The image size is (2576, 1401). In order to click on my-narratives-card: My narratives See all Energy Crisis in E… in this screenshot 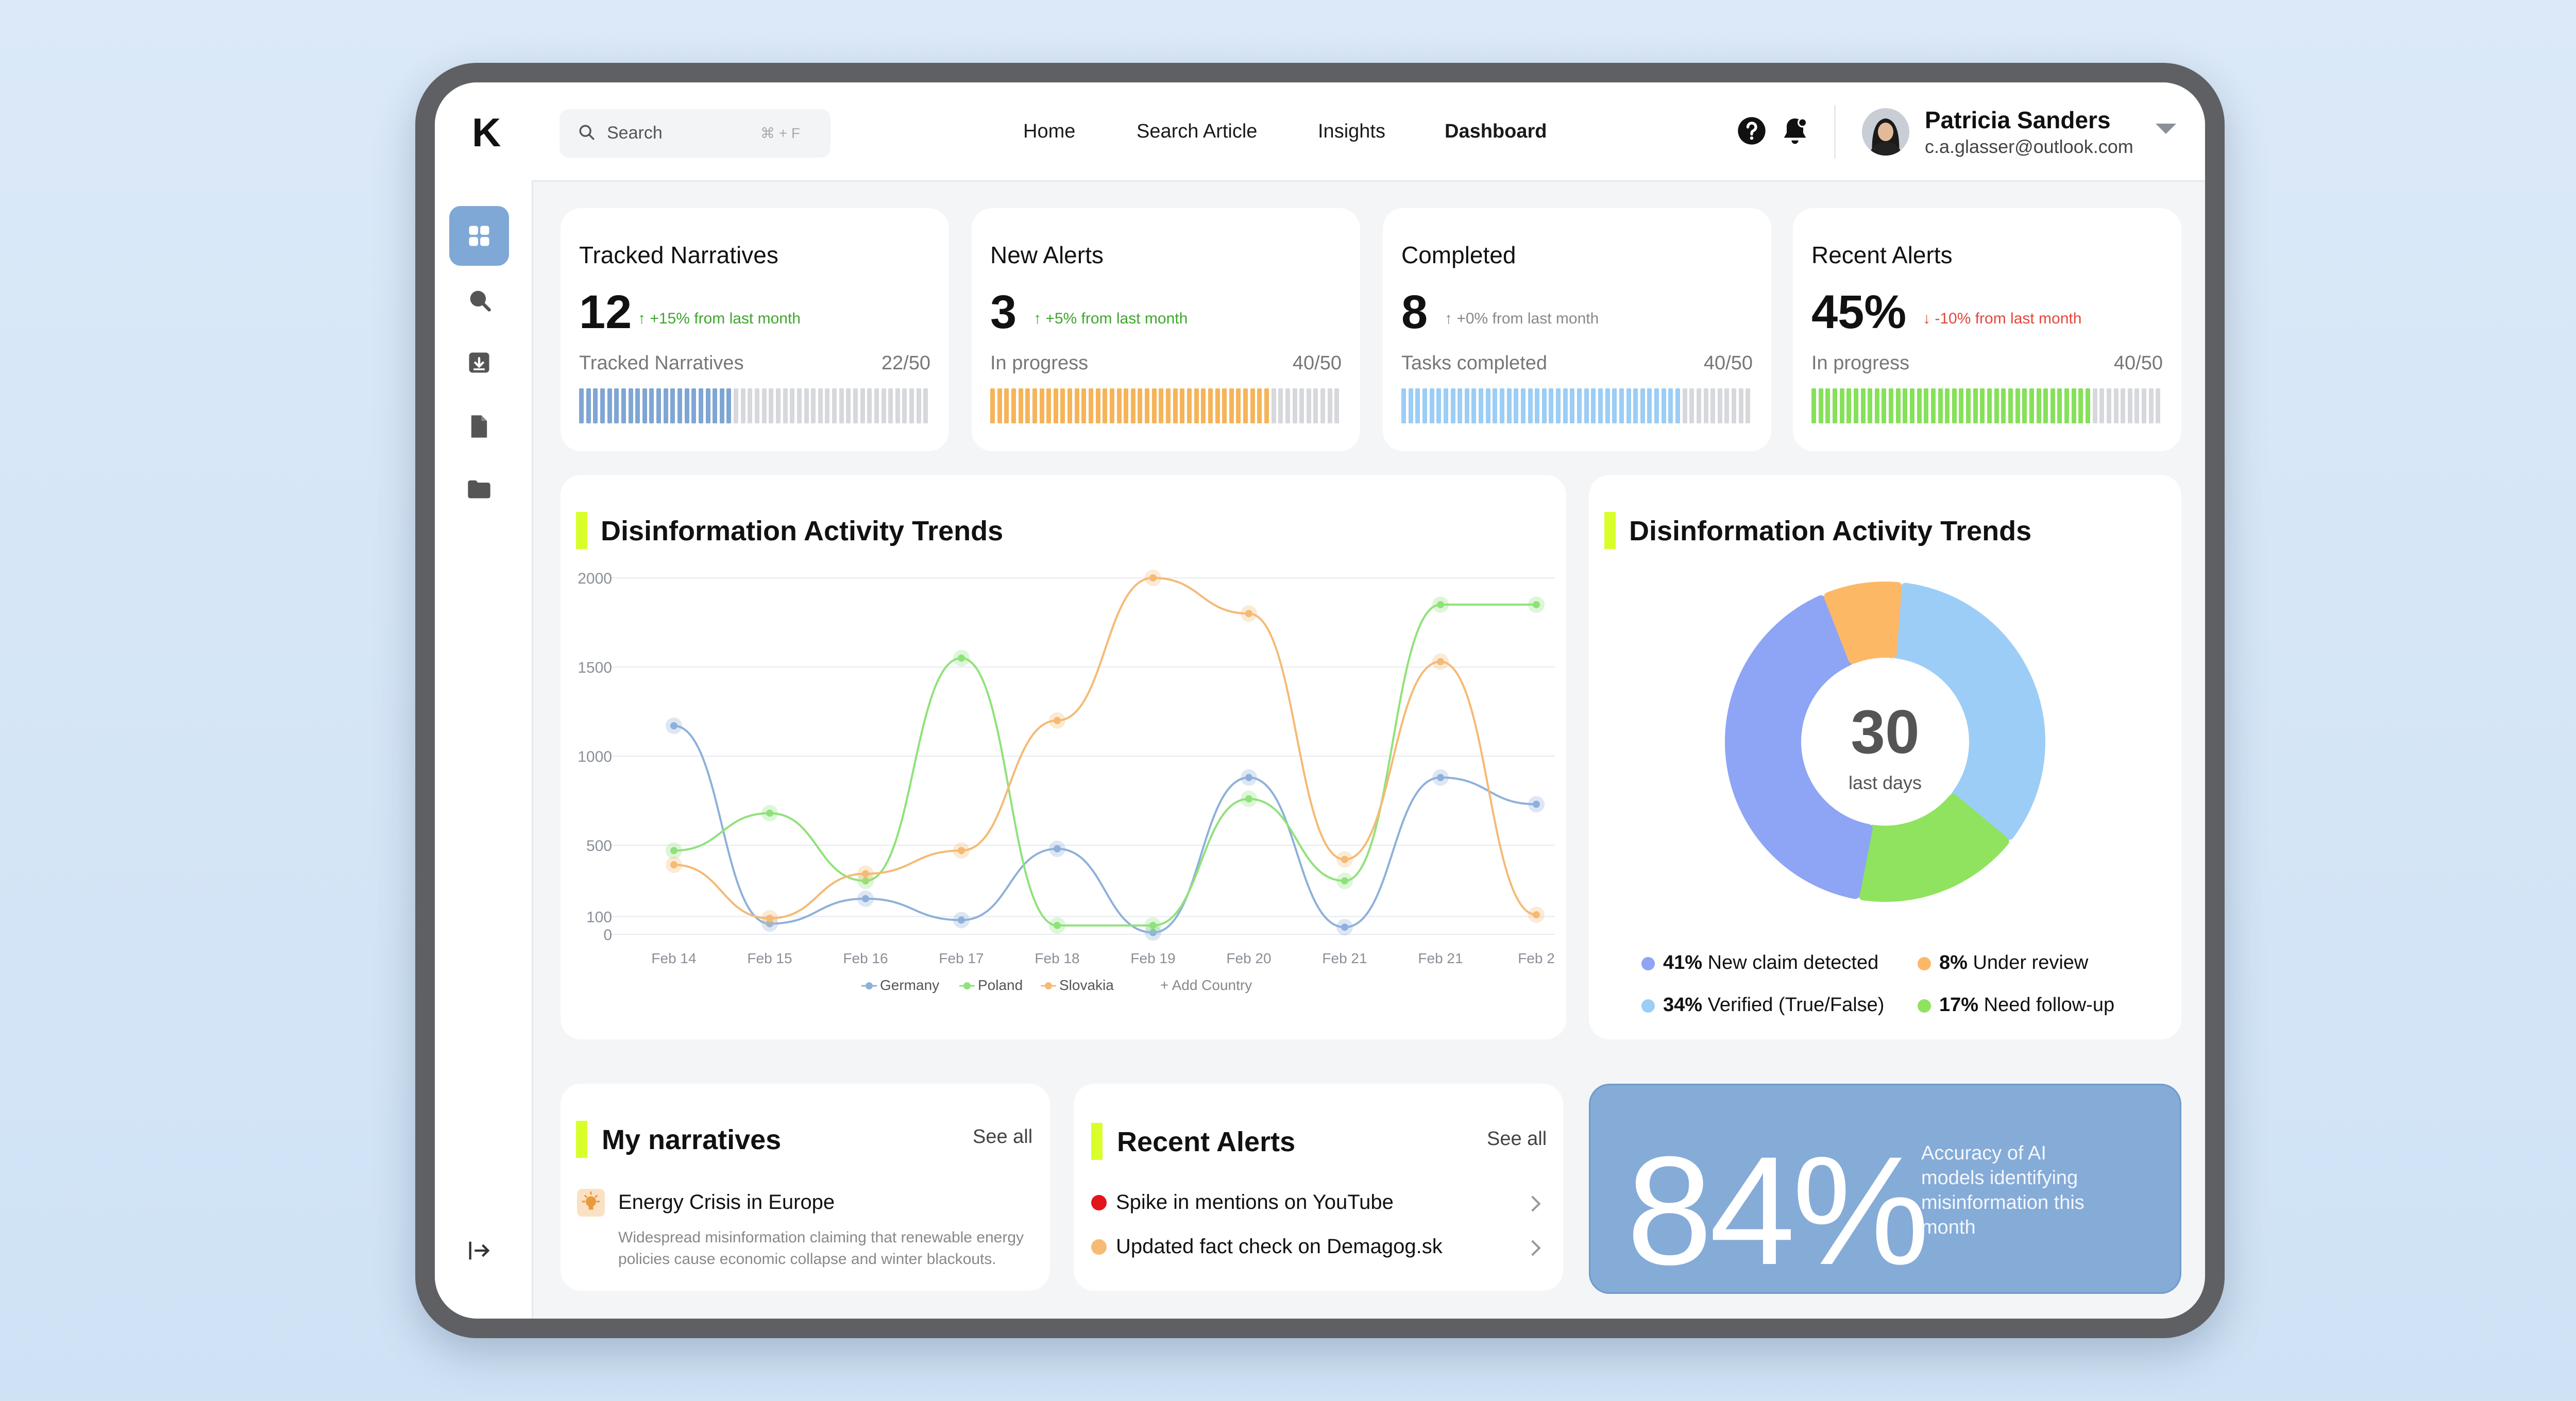, I will do `click(805, 1187)`.